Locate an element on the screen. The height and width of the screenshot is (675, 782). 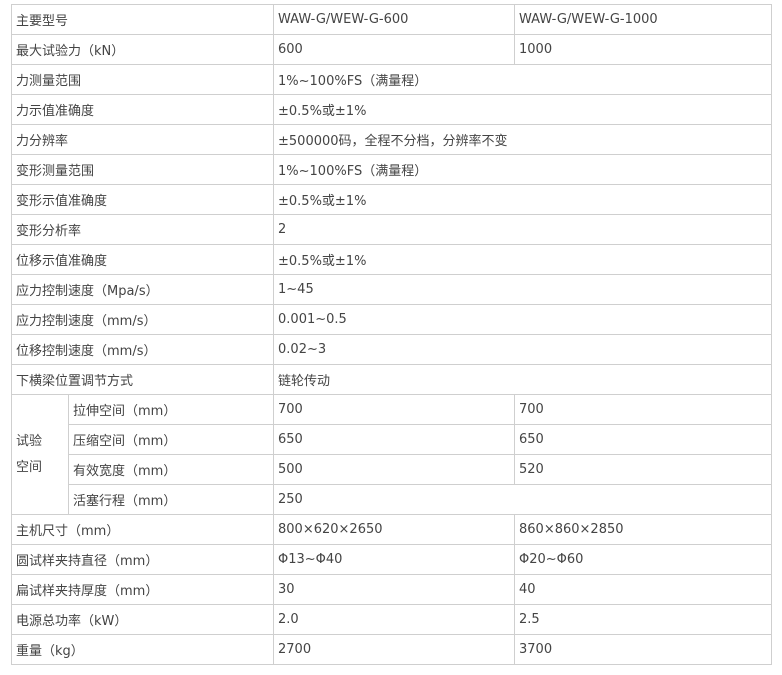
row-label: 位移示值准确度 is located at coordinates (142, 259).